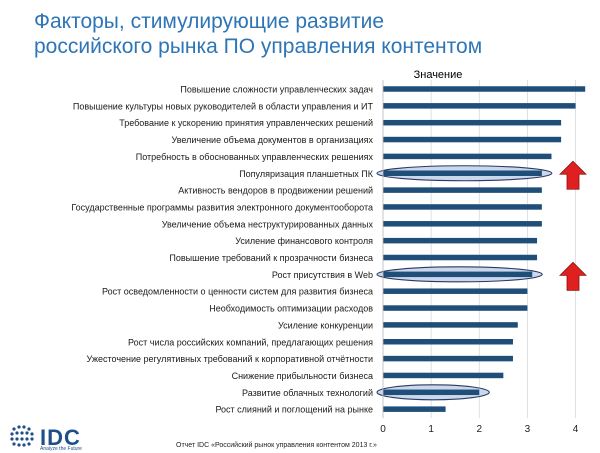  Describe the element at coordinates (383, 429) in the screenshot. I see `x-tick-label: 0` at that location.